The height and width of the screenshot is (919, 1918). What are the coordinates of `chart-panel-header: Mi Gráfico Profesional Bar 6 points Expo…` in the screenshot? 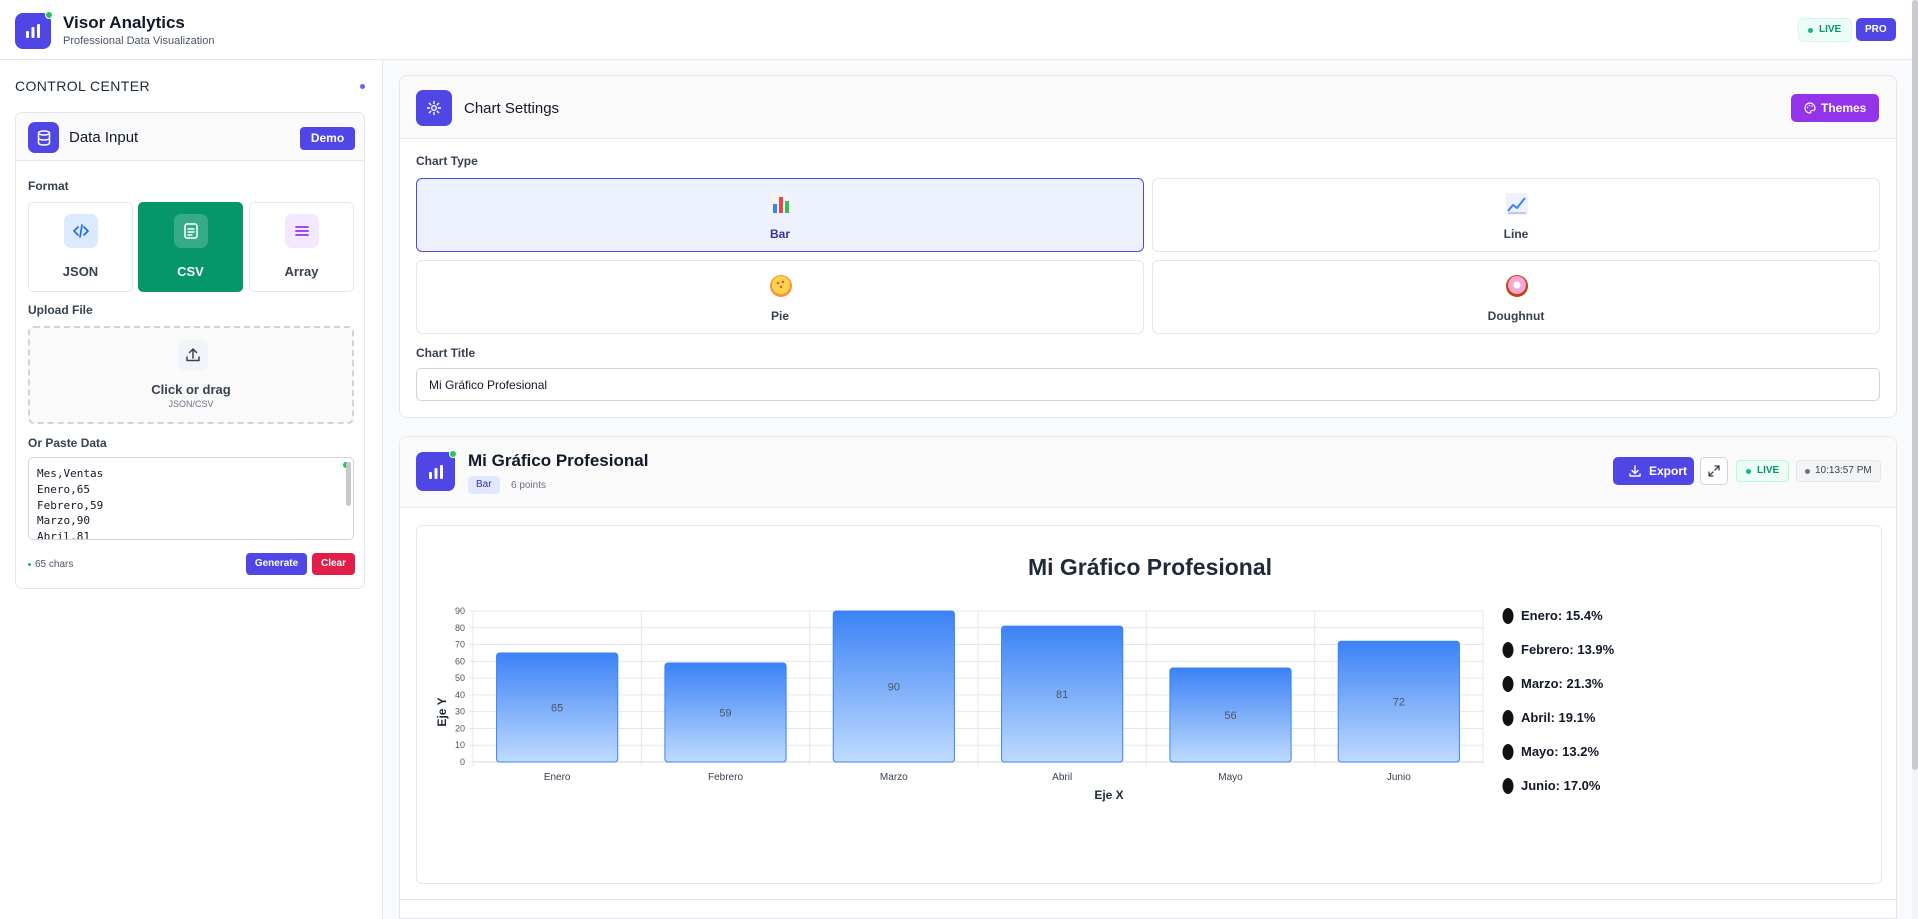 It's located at (1148, 472).